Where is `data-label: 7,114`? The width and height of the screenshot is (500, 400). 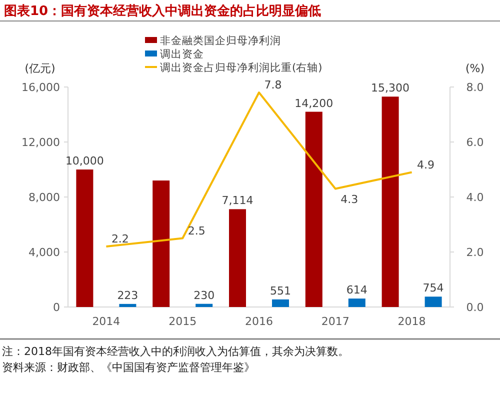 data-label: 7,114 is located at coordinates (238, 201).